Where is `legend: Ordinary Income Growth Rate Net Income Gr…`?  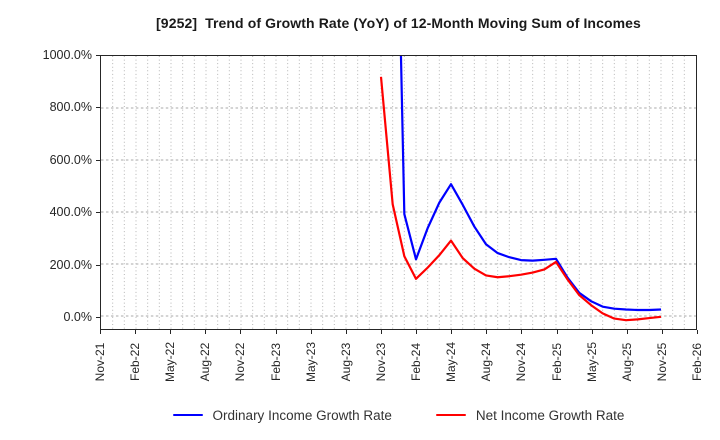 legend: Ordinary Income Growth Rate Net Income Gr… is located at coordinates (398, 415).